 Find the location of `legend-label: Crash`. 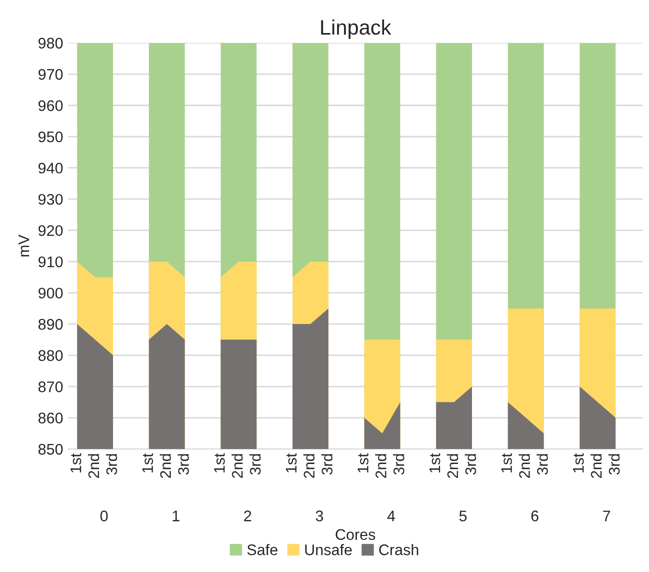

legend-label: Crash is located at coordinates (398, 550).